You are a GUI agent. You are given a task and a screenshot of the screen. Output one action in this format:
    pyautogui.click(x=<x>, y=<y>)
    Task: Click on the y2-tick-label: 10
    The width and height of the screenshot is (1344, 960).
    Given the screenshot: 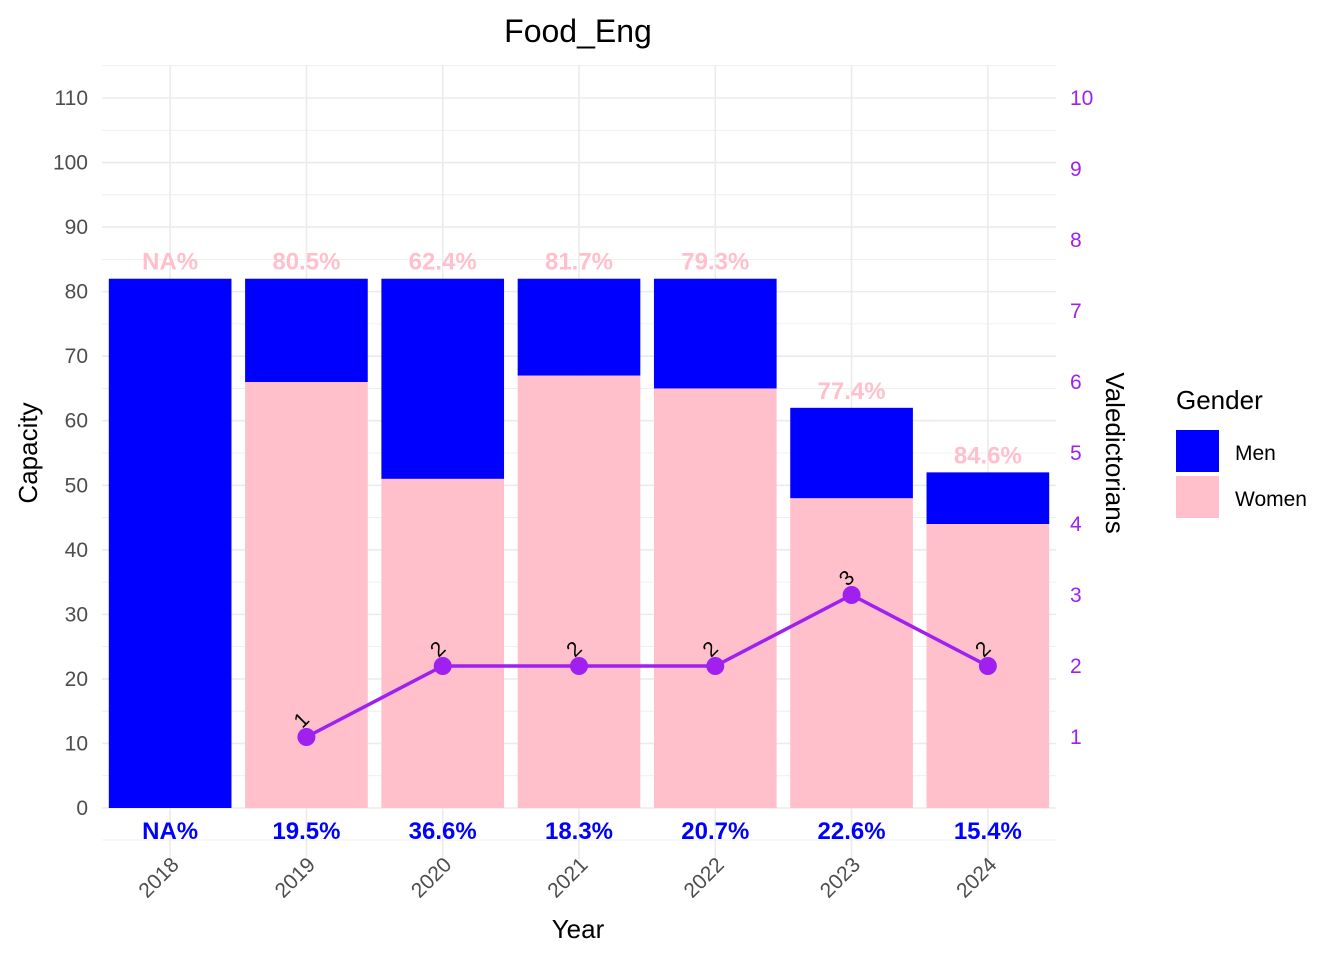 What is the action you would take?
    pyautogui.click(x=1081, y=98)
    